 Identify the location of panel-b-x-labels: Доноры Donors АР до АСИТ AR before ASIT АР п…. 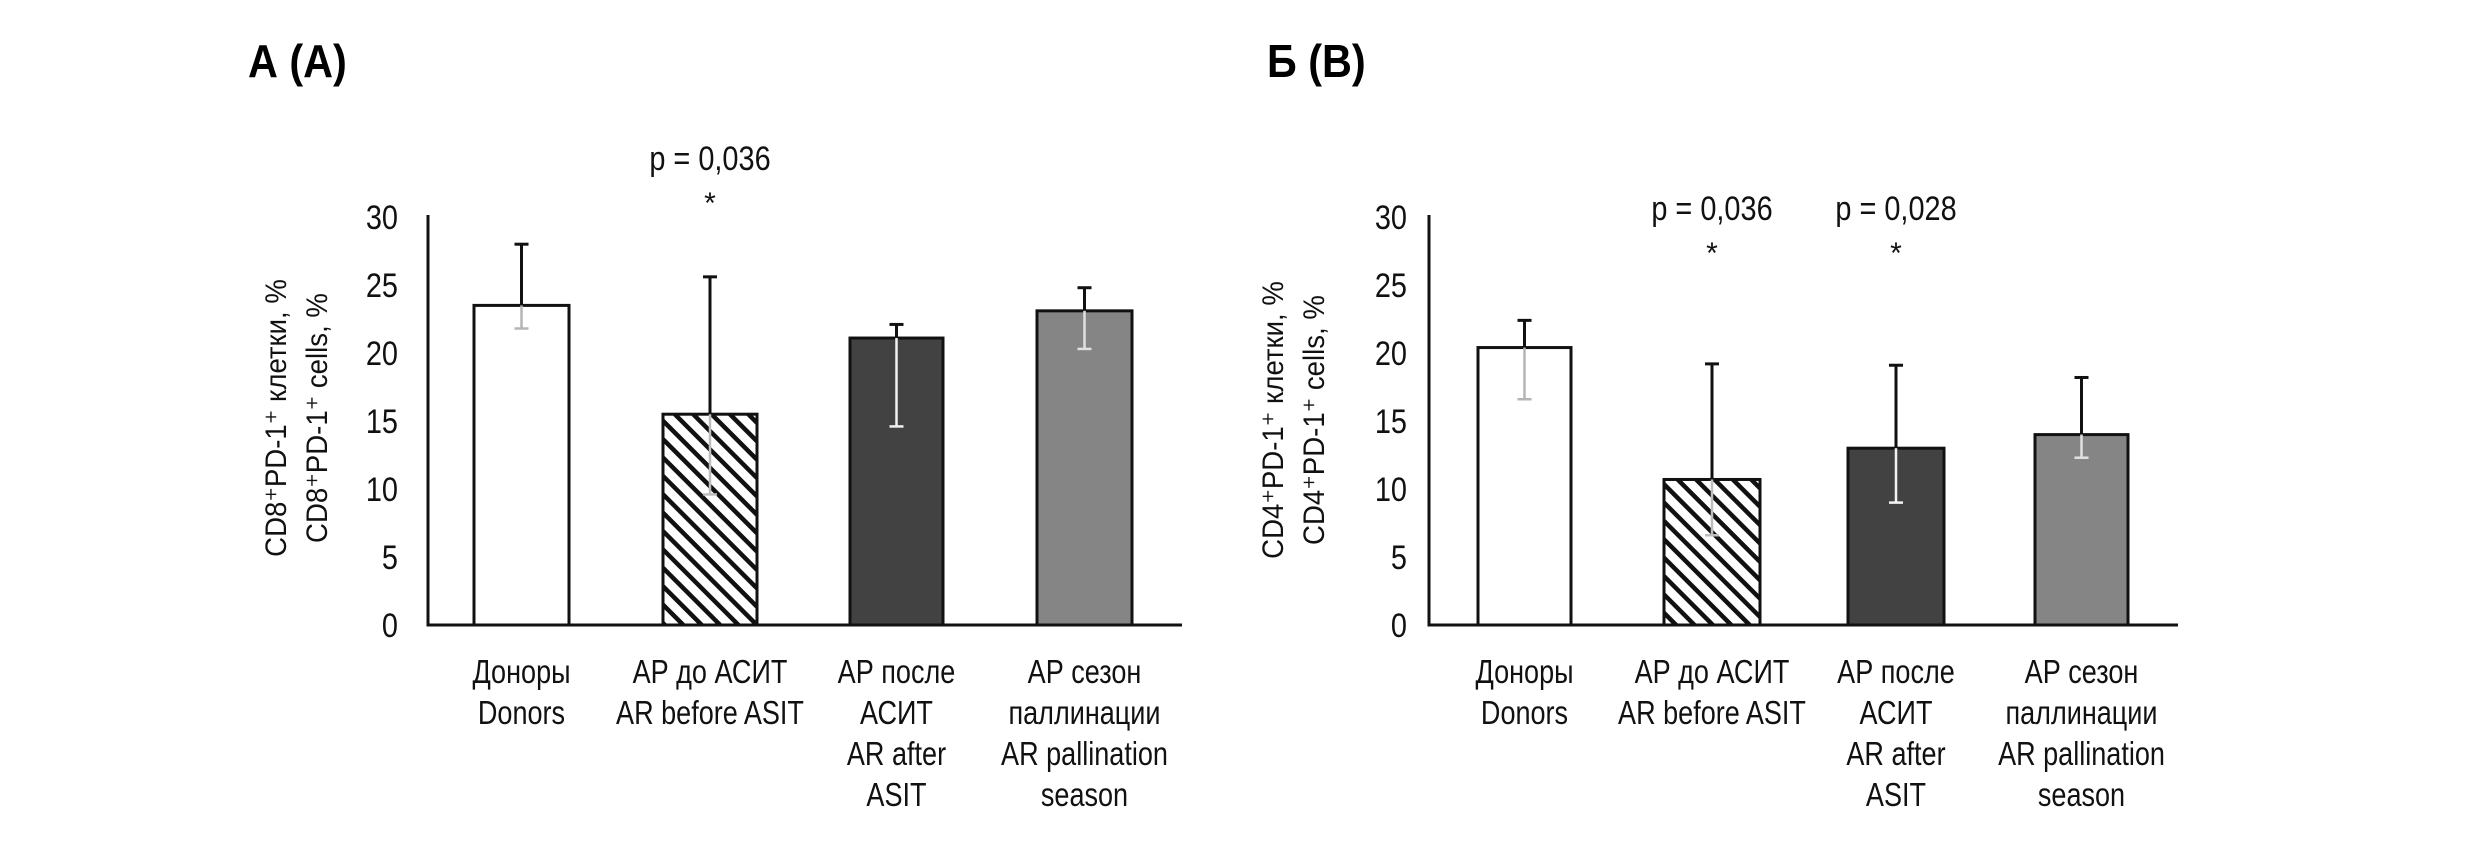
(1819, 734).